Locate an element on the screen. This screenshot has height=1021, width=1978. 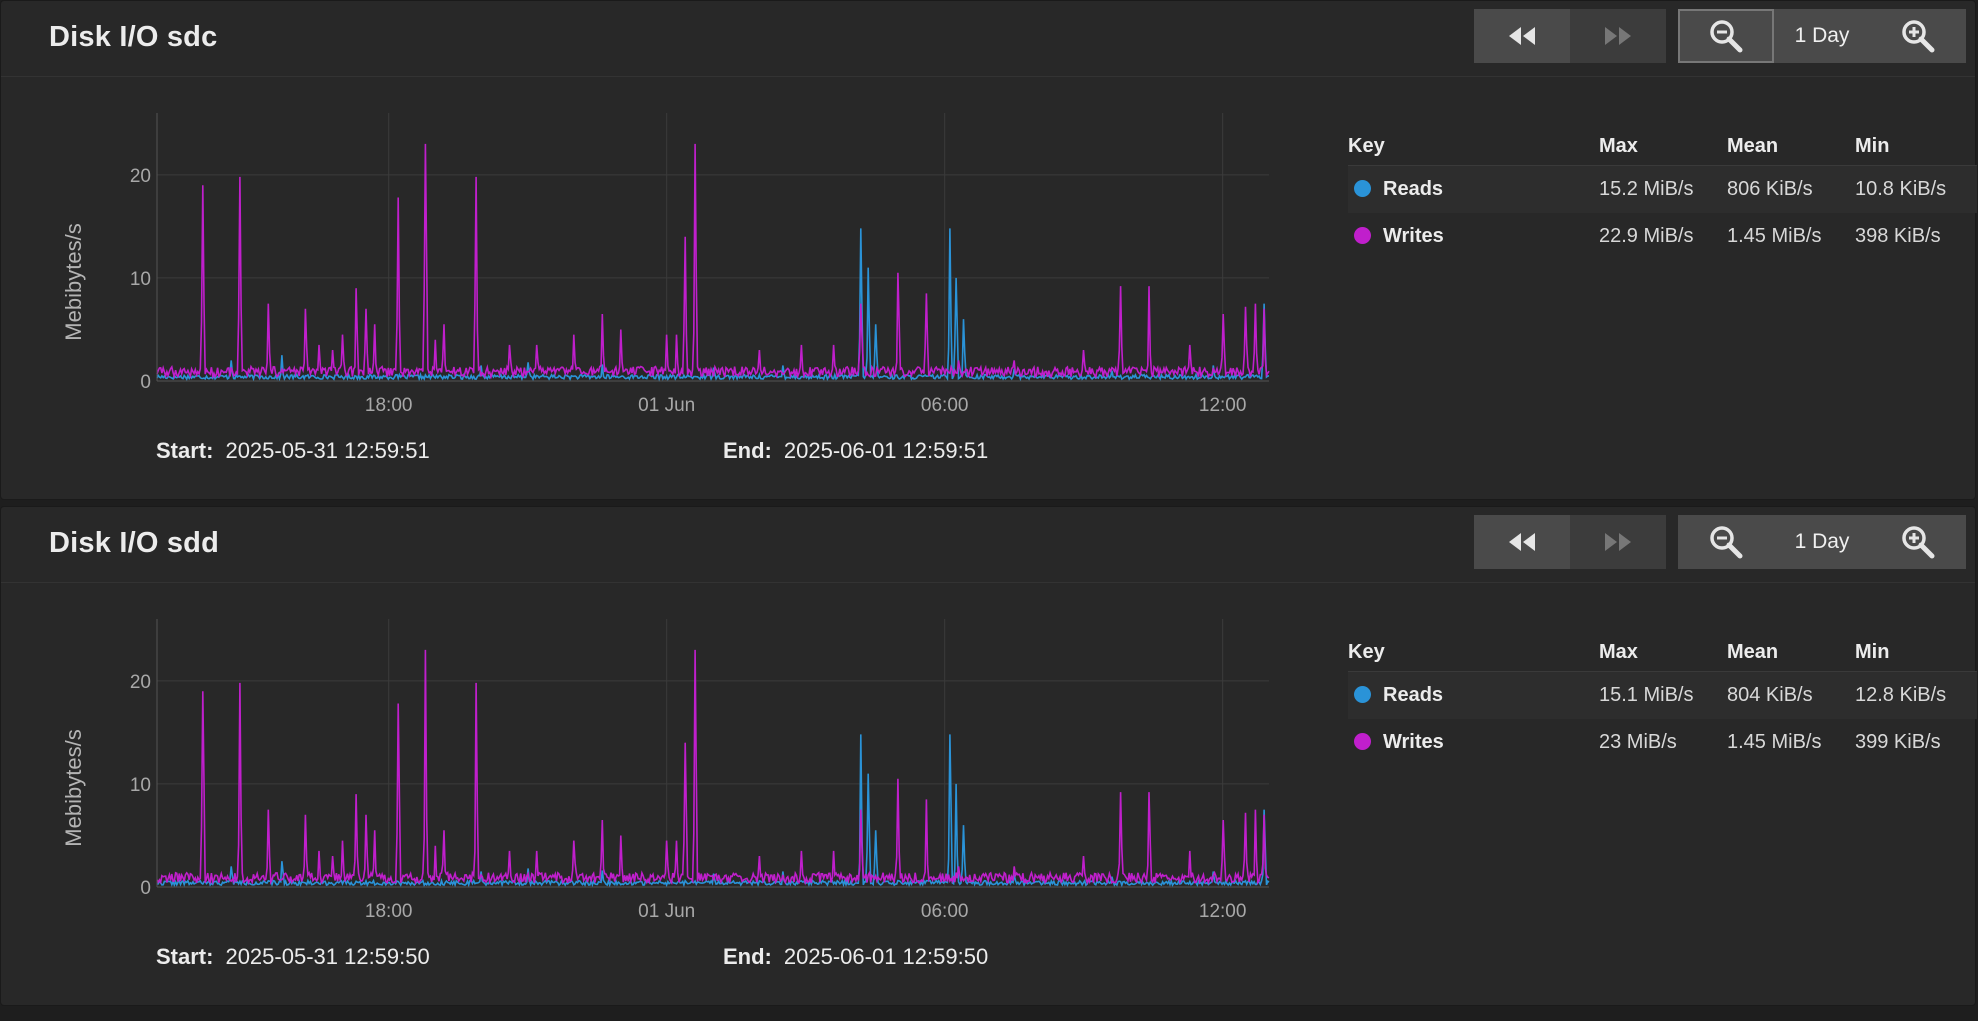
start-time: Start: 2025-05-31 12:59:51 is located at coordinates (293, 451).